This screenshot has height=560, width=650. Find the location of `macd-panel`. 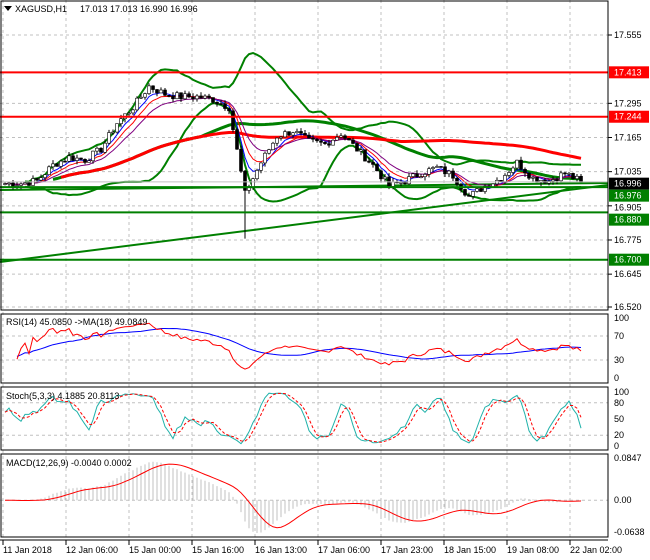

macd-panel is located at coordinates (304, 497).